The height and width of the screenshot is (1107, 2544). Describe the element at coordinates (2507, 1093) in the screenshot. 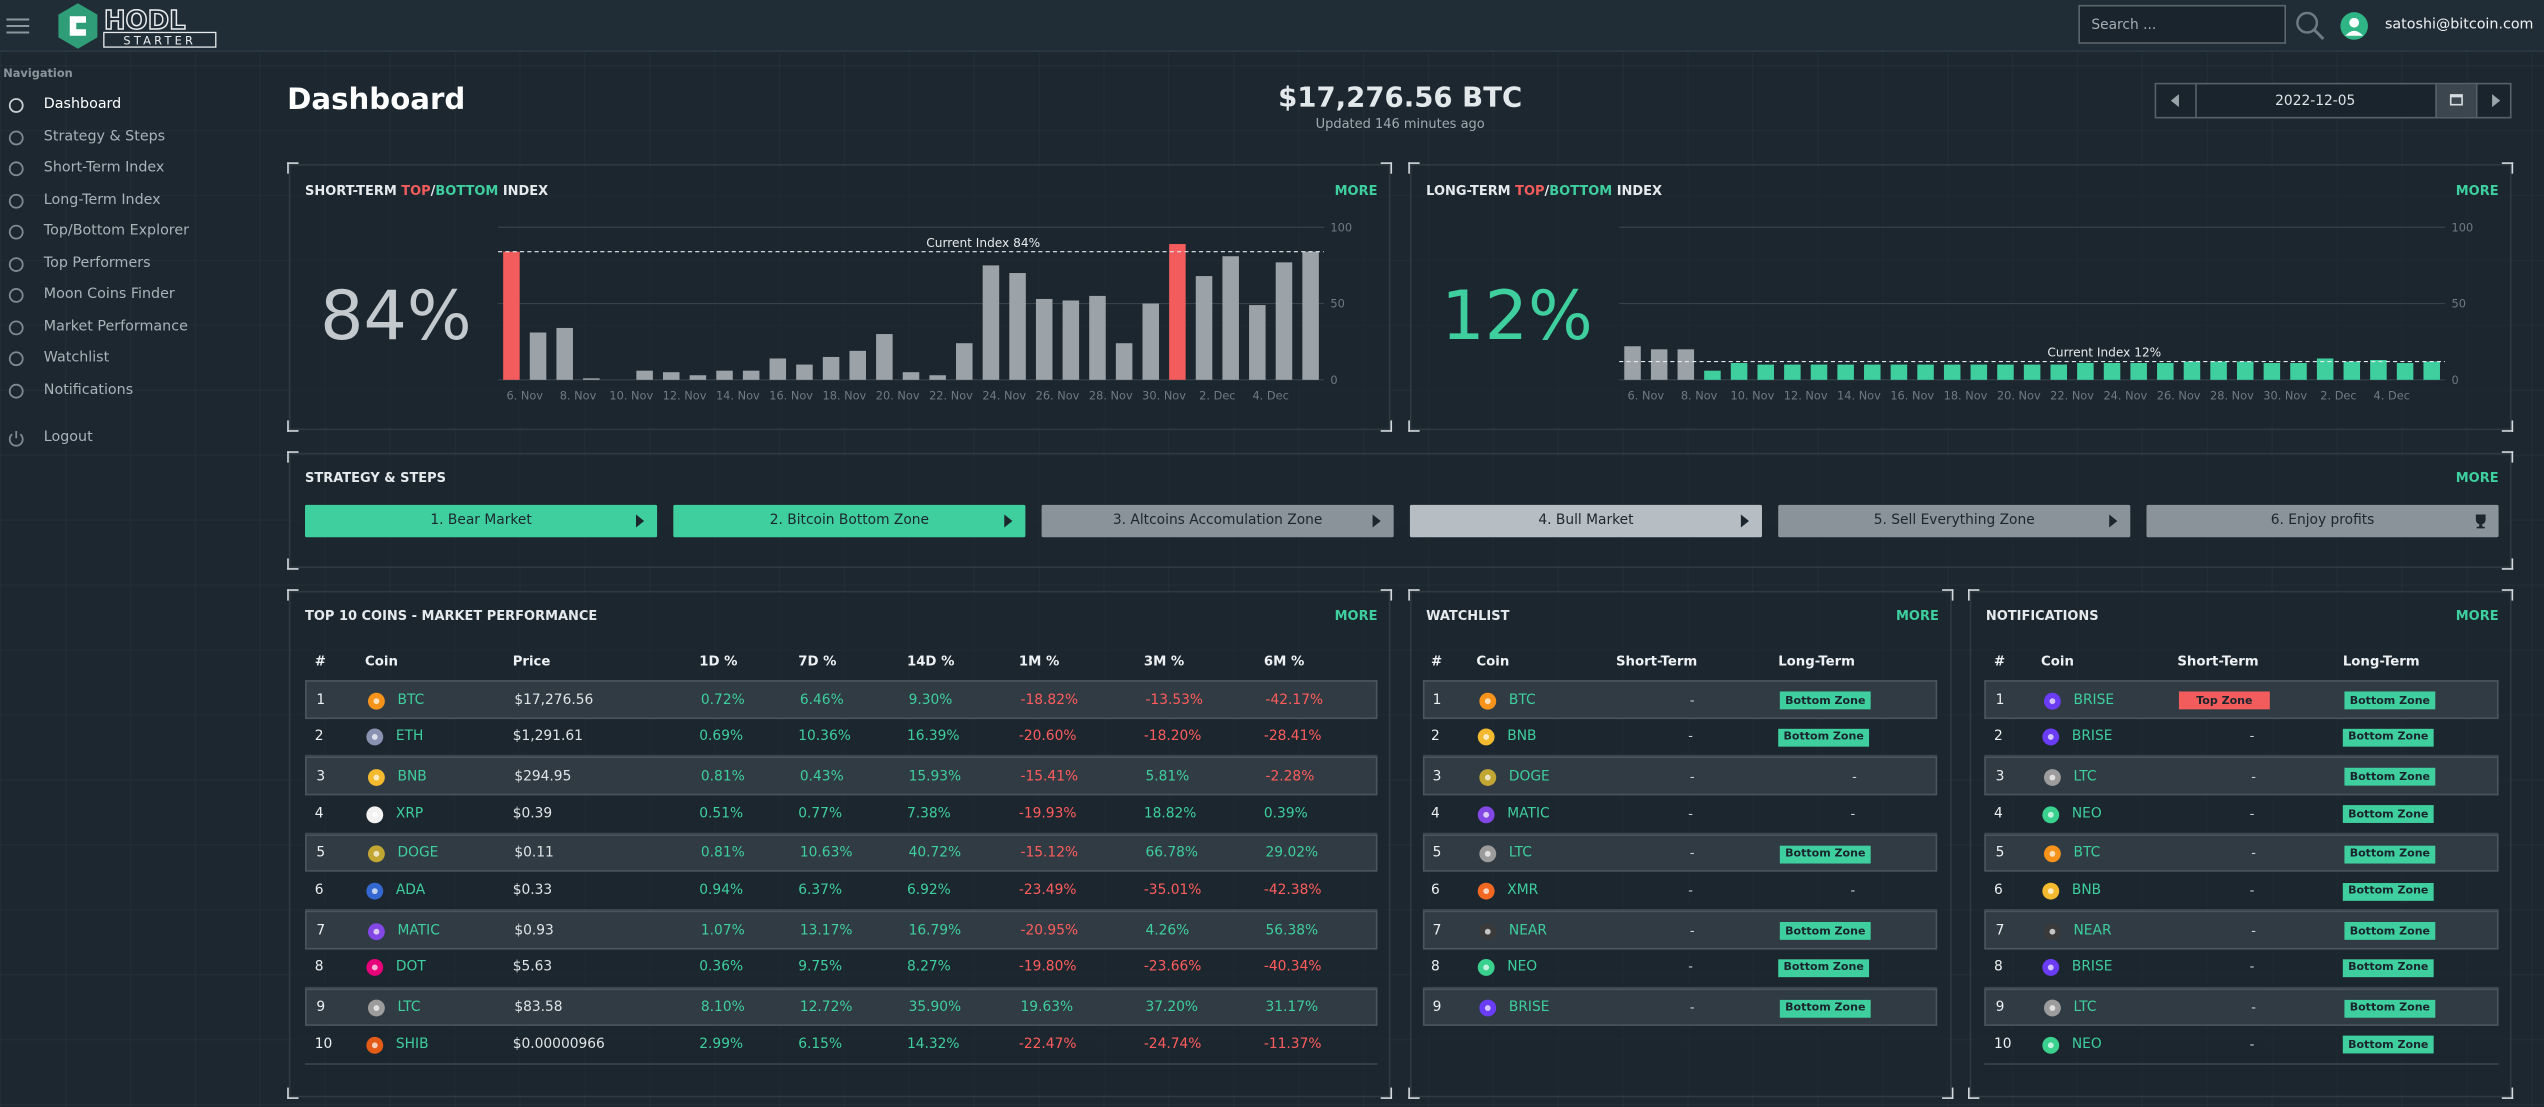

I see `panel-corner` at that location.